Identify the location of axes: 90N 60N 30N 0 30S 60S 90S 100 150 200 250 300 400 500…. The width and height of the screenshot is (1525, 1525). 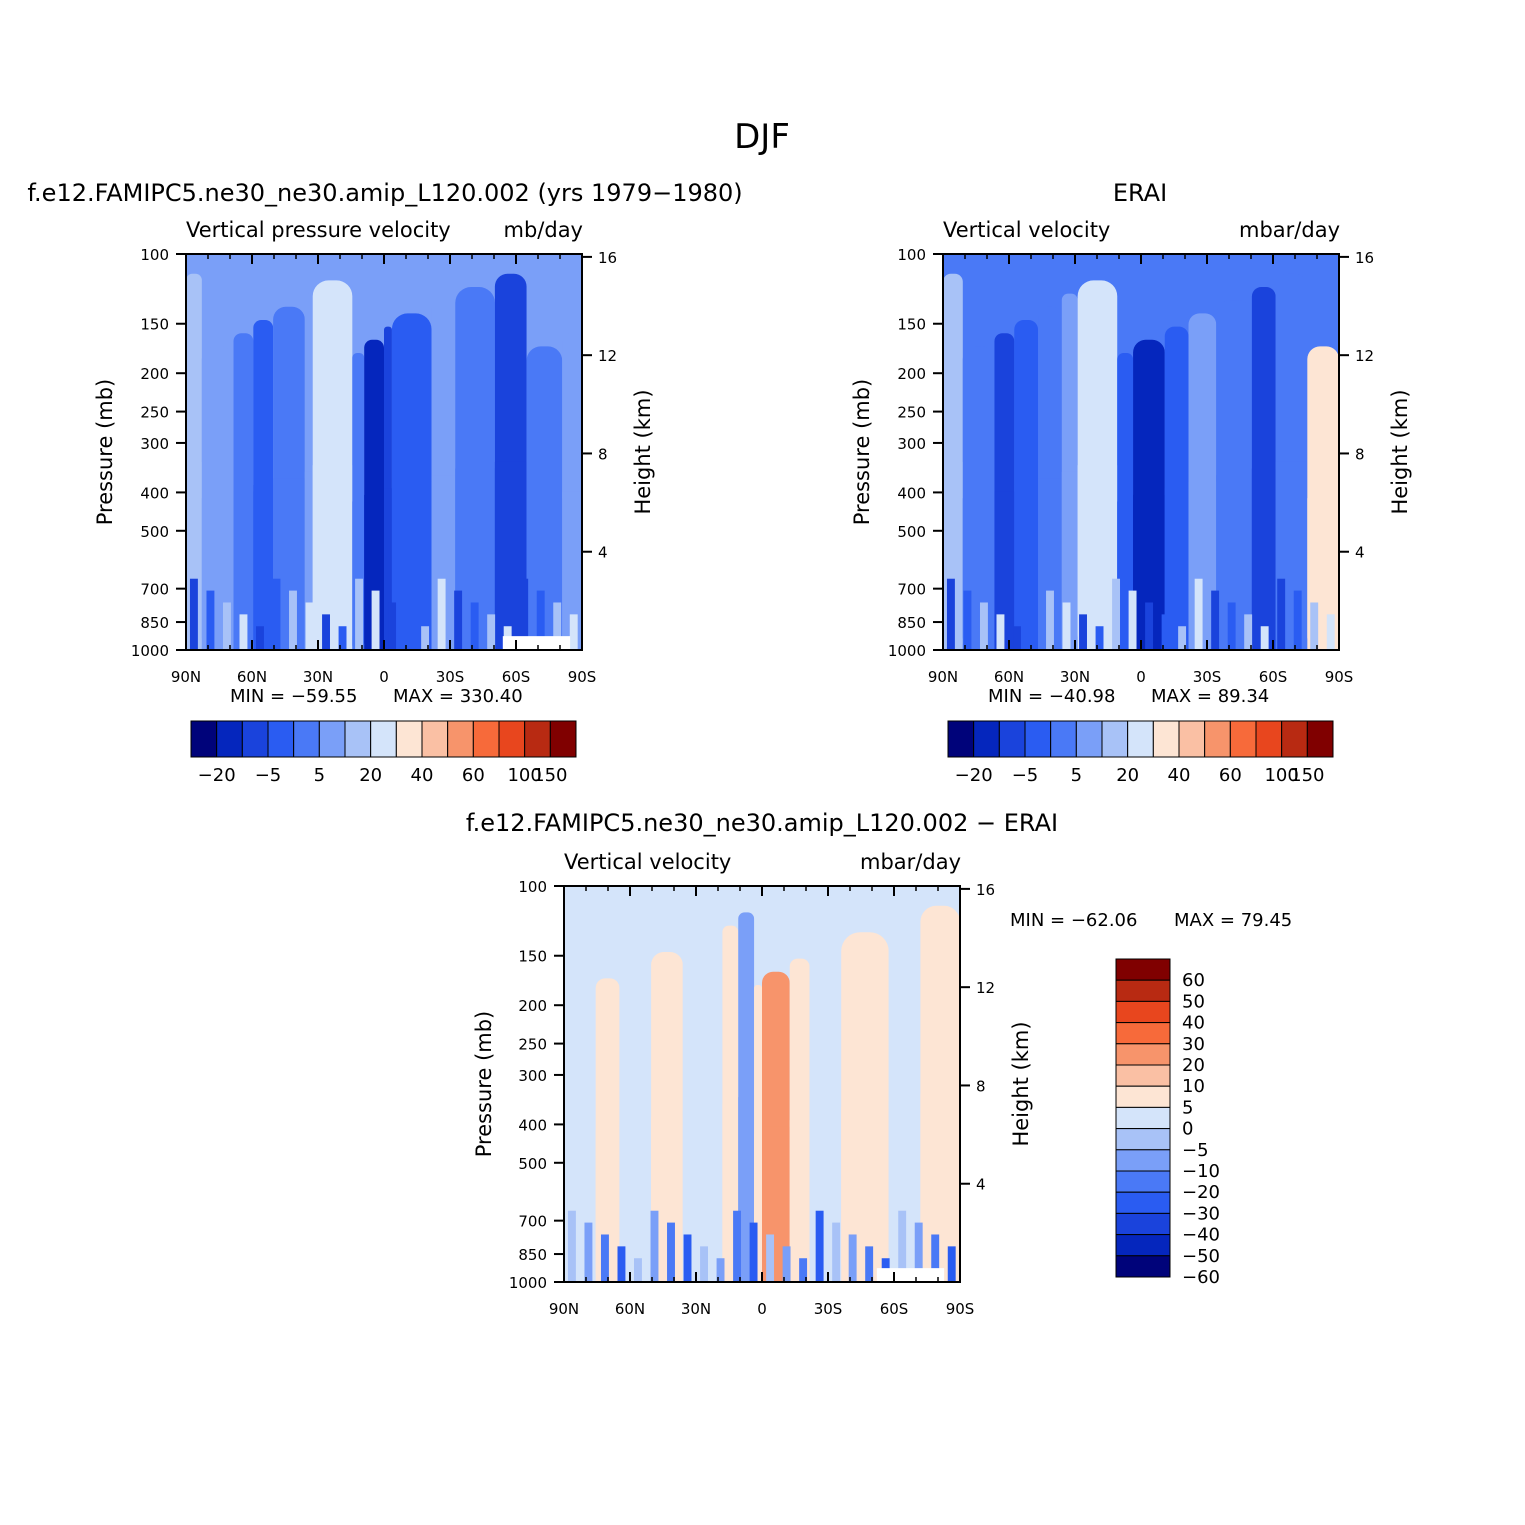
(752, 1098).